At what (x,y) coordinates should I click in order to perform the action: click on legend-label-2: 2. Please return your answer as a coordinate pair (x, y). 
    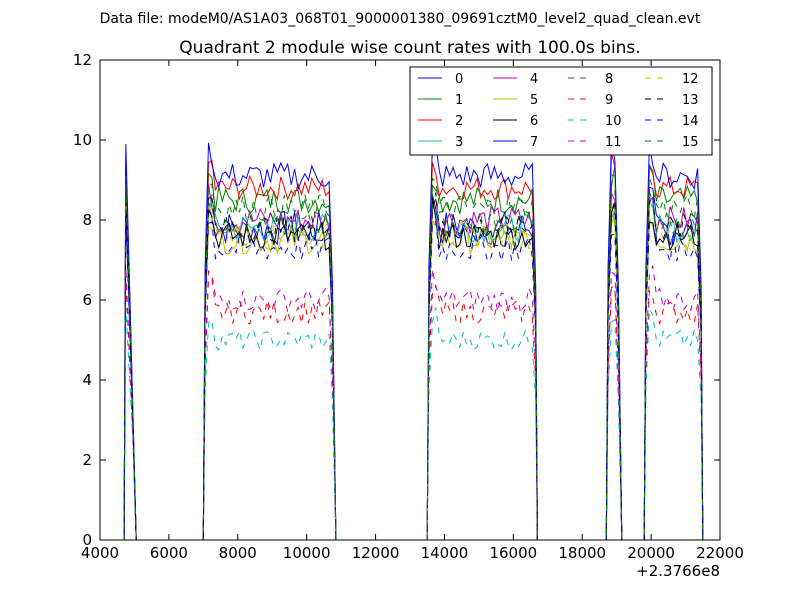
    Looking at the image, I should click on (459, 121).